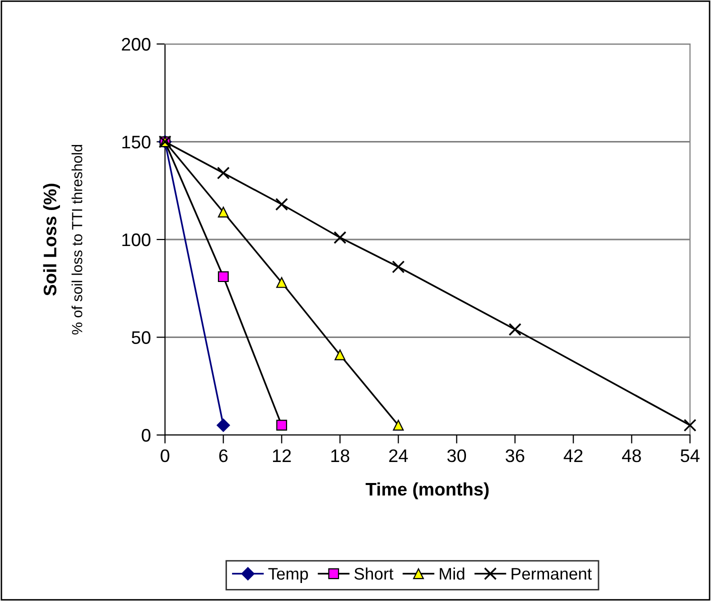 The height and width of the screenshot is (601, 711). What do you see at coordinates (690, 456) in the screenshot?
I see `x-tick-label: 54` at bounding box center [690, 456].